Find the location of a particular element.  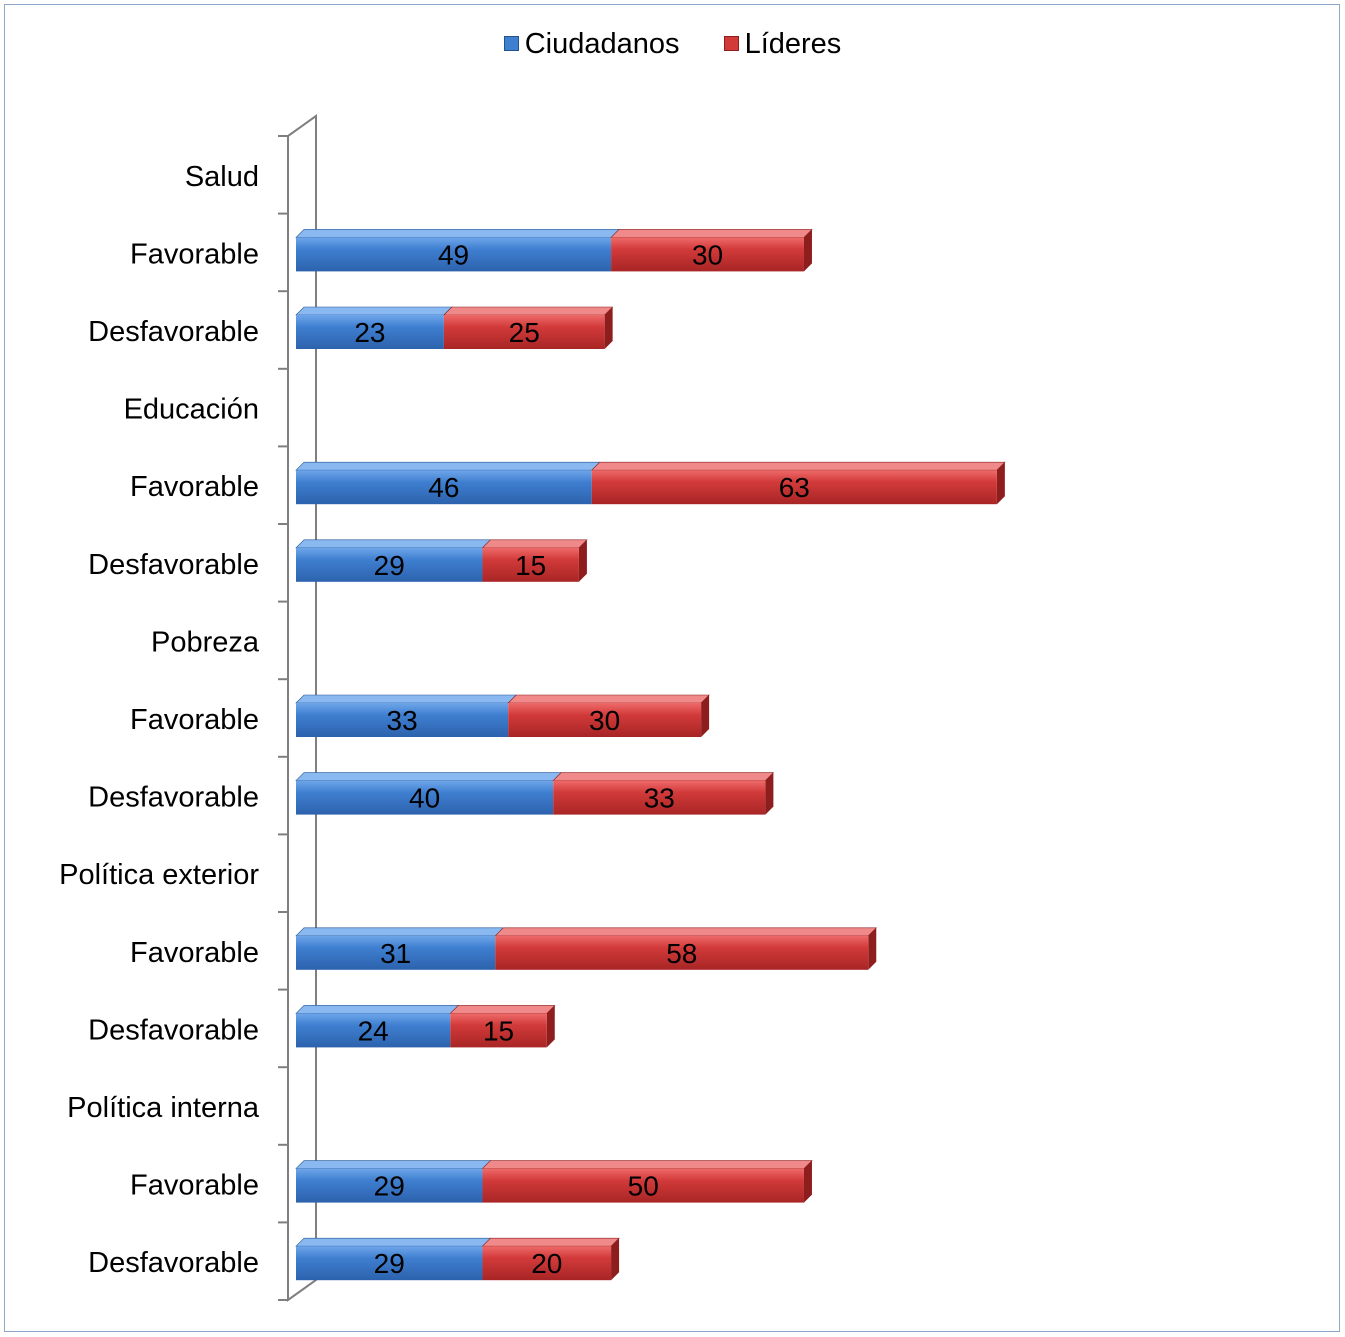

legend-item-lideres: Líderes is located at coordinates (782, 44).